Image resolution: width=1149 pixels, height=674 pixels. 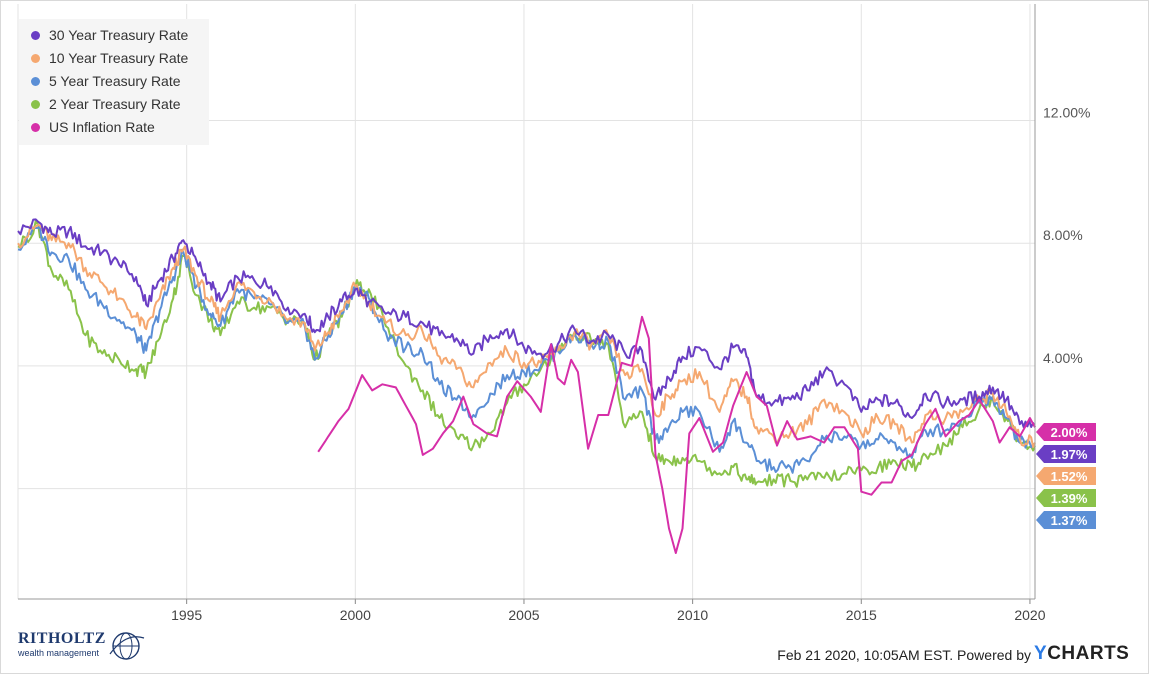 What do you see at coordinates (523, 615) in the screenshot?
I see `x-tick-label-2: 2005` at bounding box center [523, 615].